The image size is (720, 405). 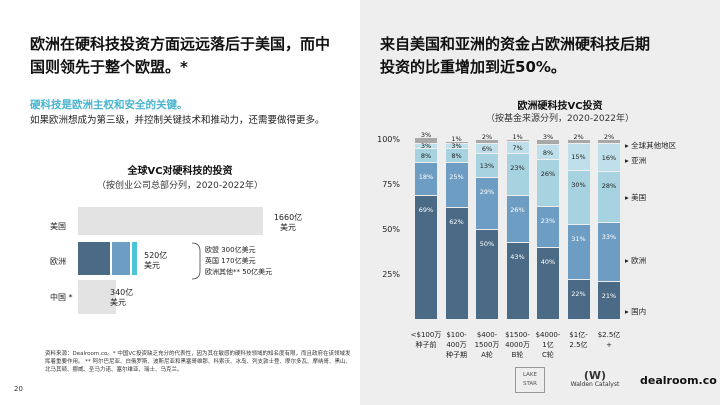 I want to click on hbar-europe-eu, so click(x=94, y=258).